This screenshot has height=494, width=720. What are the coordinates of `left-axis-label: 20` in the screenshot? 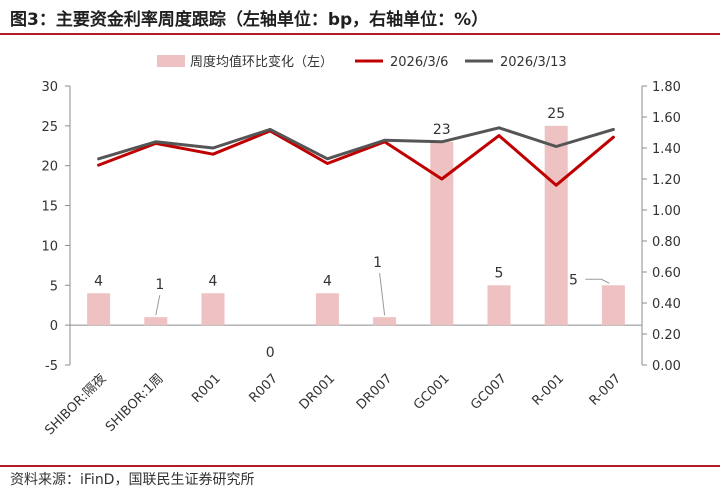 It's located at (49, 167).